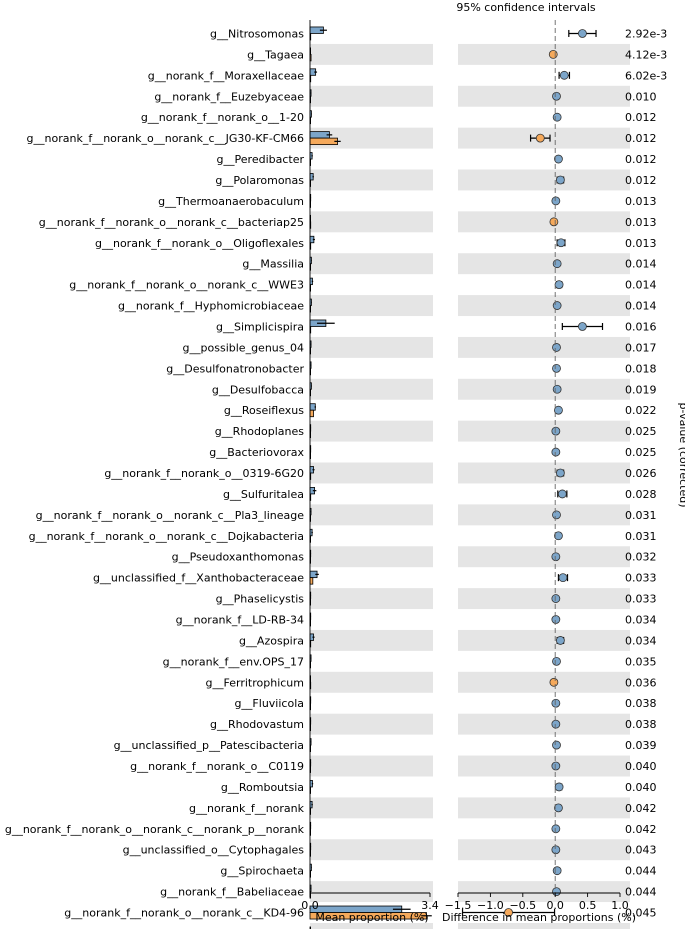 The height and width of the screenshot is (929, 685). I want to click on genus-label: g__norank_f__norank_o__Oligoflexales, so click(199, 243).